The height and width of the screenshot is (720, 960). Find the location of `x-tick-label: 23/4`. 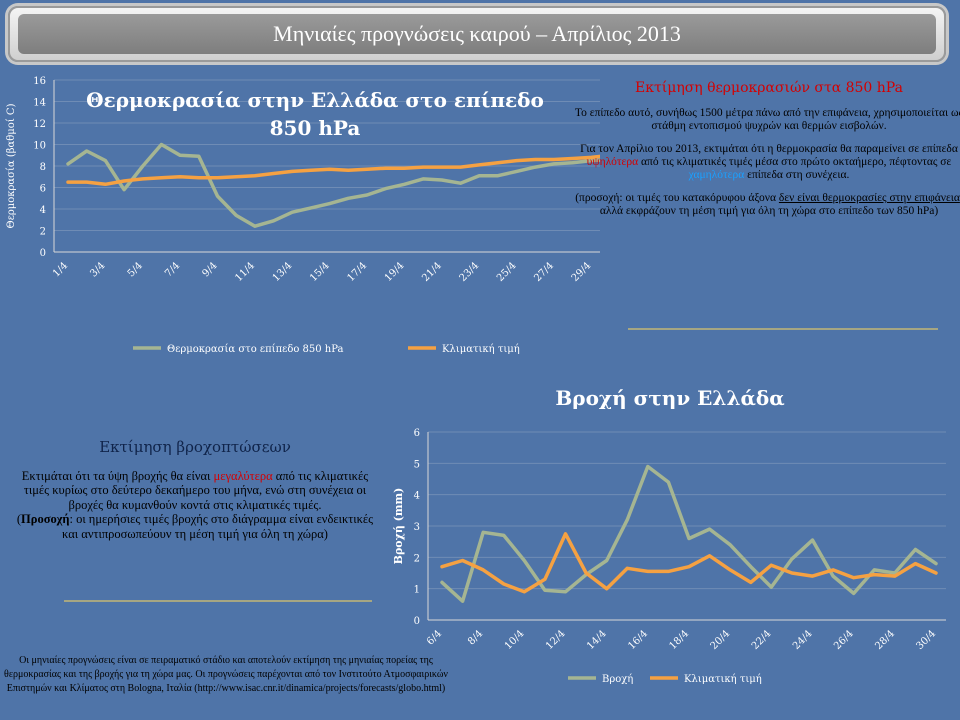

x-tick-label: 23/4 is located at coordinates (470, 272).